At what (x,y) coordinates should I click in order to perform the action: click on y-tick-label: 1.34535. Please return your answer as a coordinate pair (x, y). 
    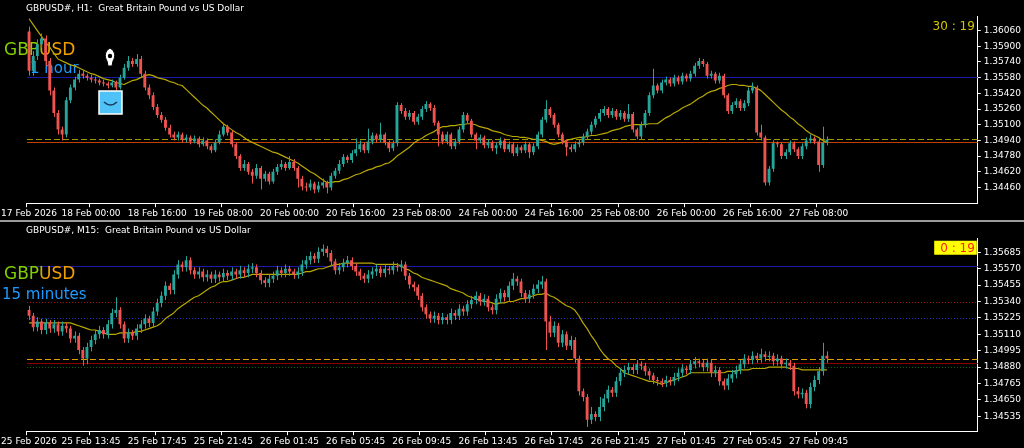
    Looking at the image, I should click on (1002, 415).